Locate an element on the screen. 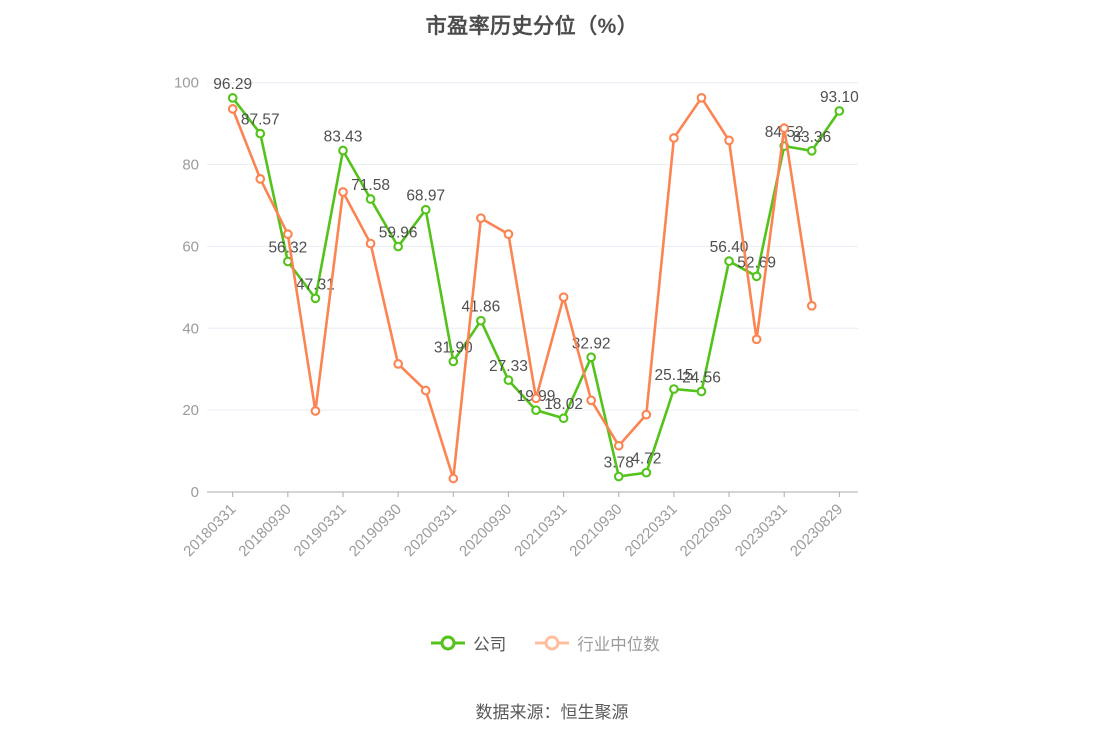 Image resolution: width=1102 pixels, height=734 pixels. x-axis-label: 20190930 is located at coordinates (375, 530).